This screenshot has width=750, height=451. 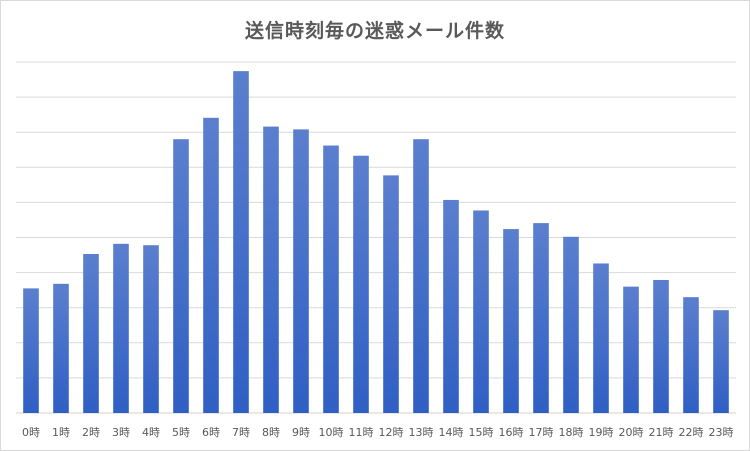 I want to click on x-tick-label: 21時, so click(x=661, y=432).